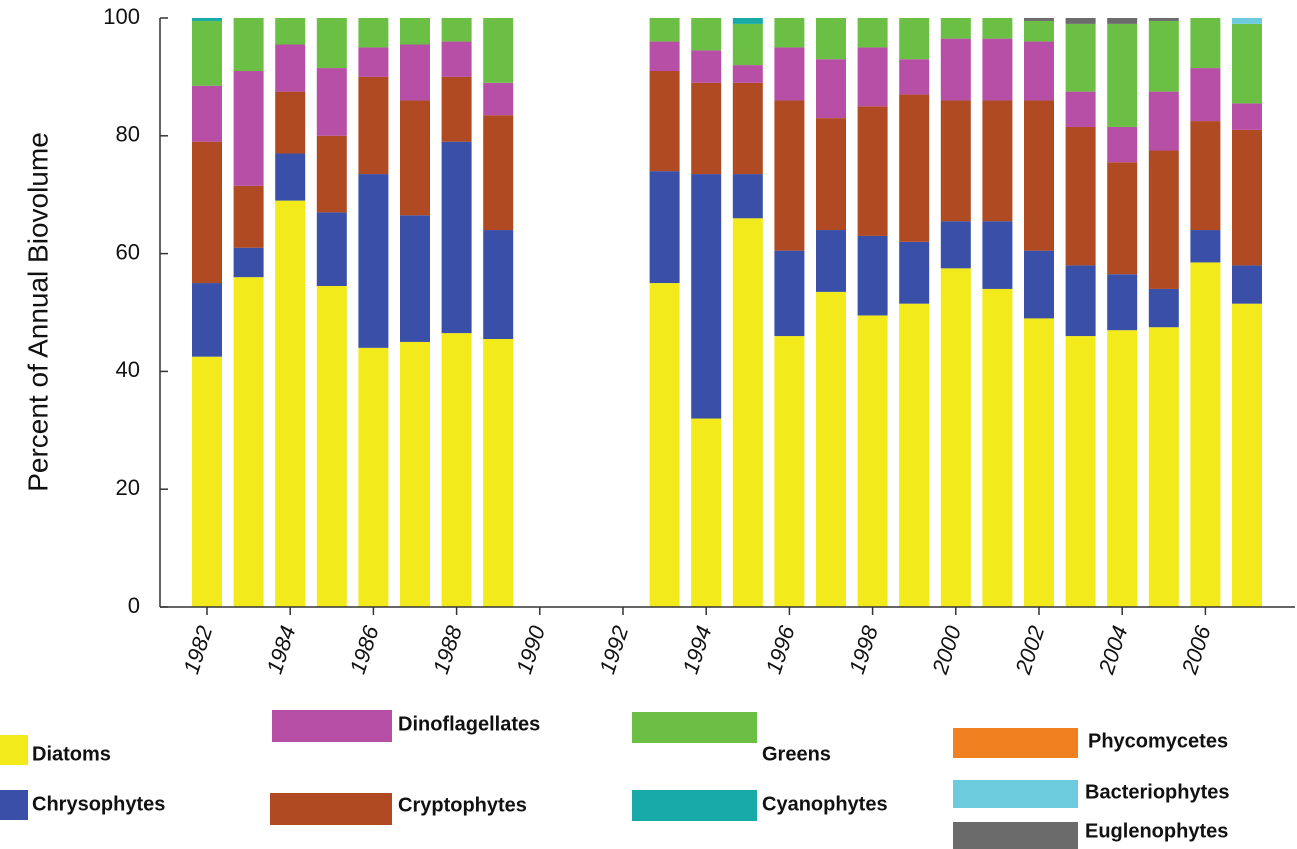  What do you see at coordinates (697, 650) in the screenshot?
I see `x-tick-label: 1994` at bounding box center [697, 650].